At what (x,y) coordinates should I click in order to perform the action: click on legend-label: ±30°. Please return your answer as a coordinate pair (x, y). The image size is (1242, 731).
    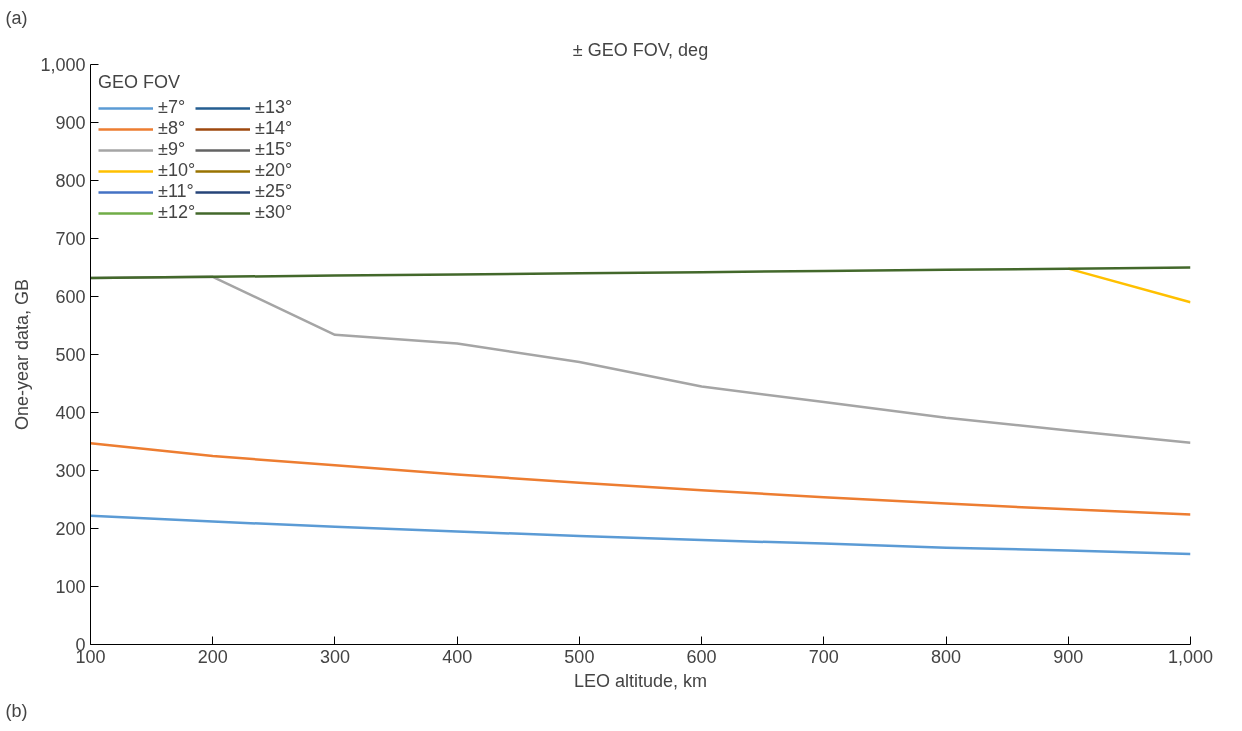
    Looking at the image, I should click on (274, 212).